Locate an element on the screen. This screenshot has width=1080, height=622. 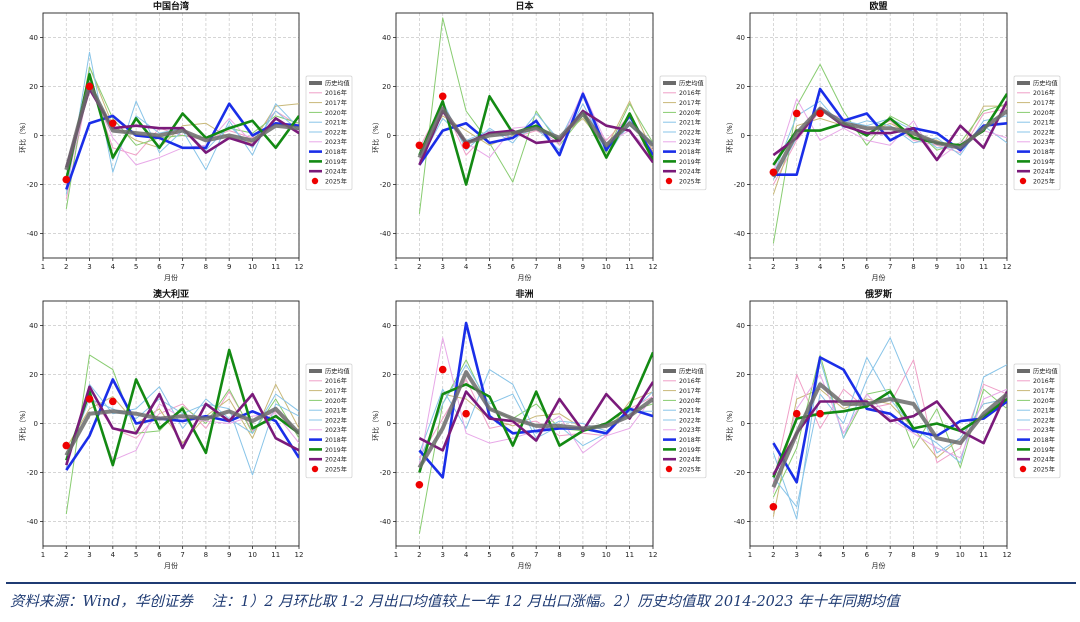
chart-title: 中国台湾 is located at coordinates (171, 6).